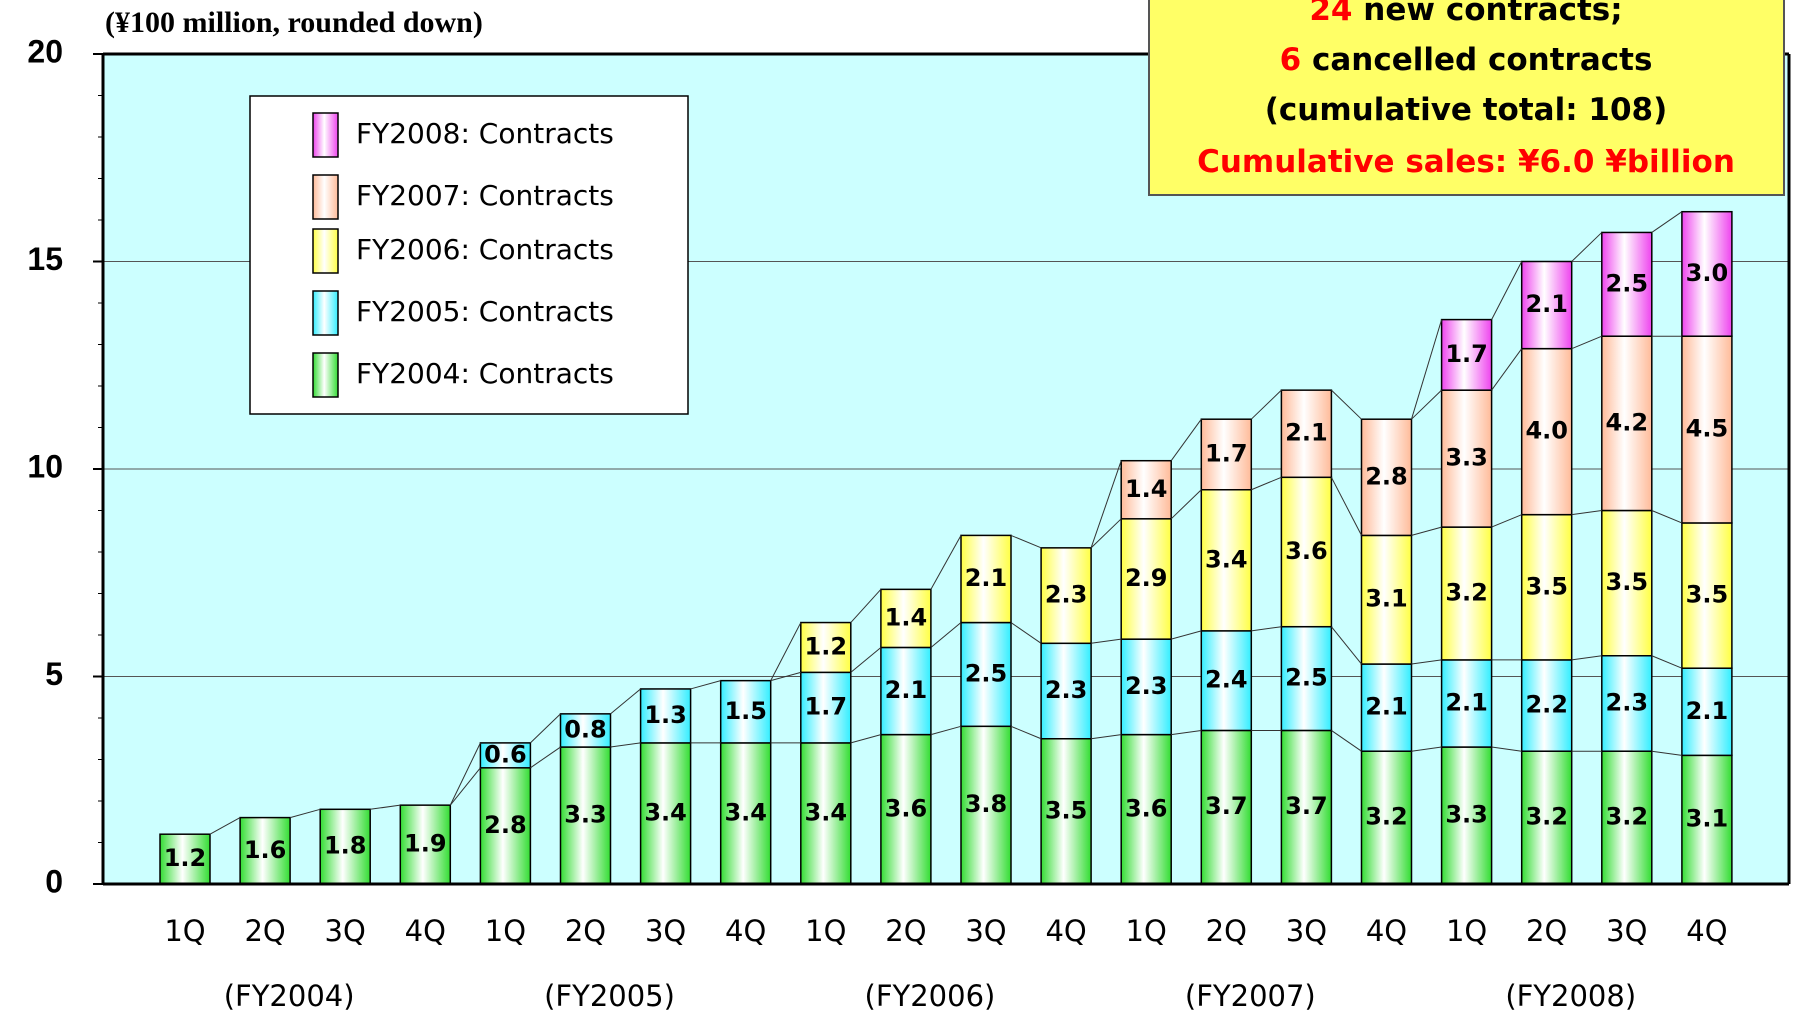 The width and height of the screenshot is (1799, 1021). I want to click on value-label: 3.0, so click(1707, 273).